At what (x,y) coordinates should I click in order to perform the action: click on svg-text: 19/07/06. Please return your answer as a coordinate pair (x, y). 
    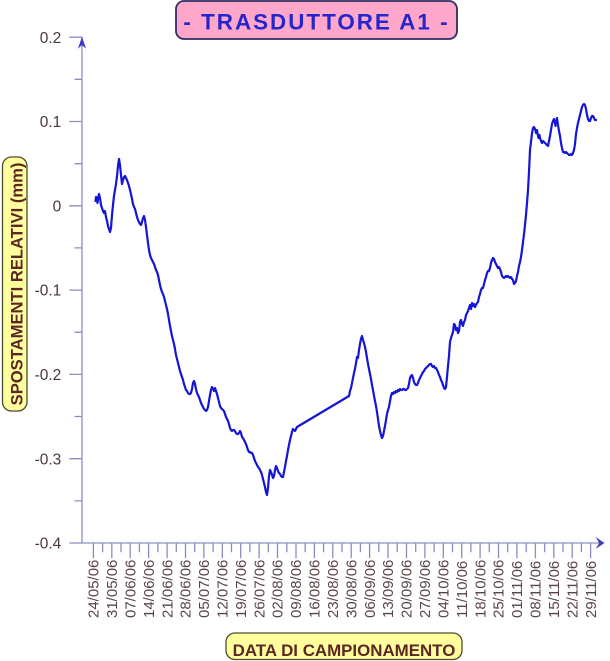
    Looking at the image, I should click on (241, 589).